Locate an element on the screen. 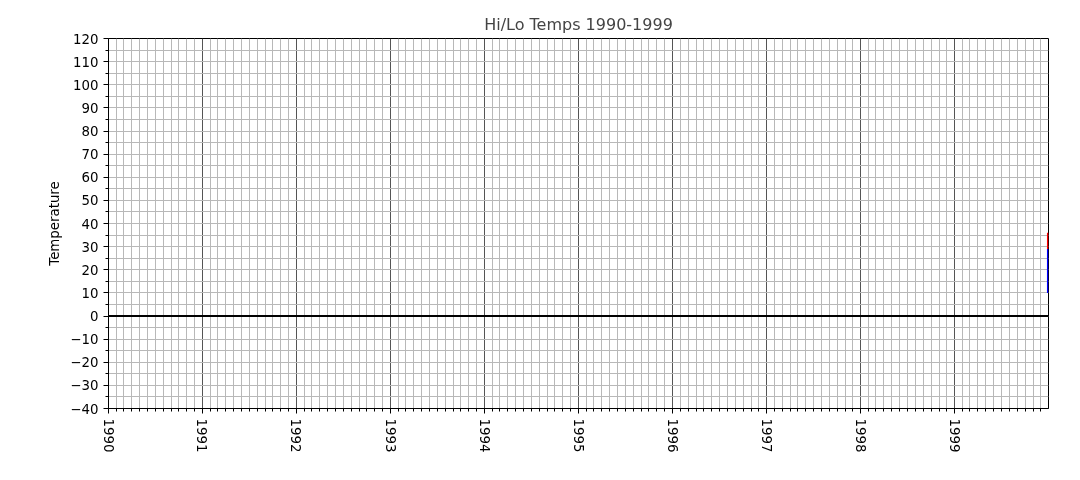 This screenshot has height=480, width=1080. y-tick-label: 40 is located at coordinates (90, 224).